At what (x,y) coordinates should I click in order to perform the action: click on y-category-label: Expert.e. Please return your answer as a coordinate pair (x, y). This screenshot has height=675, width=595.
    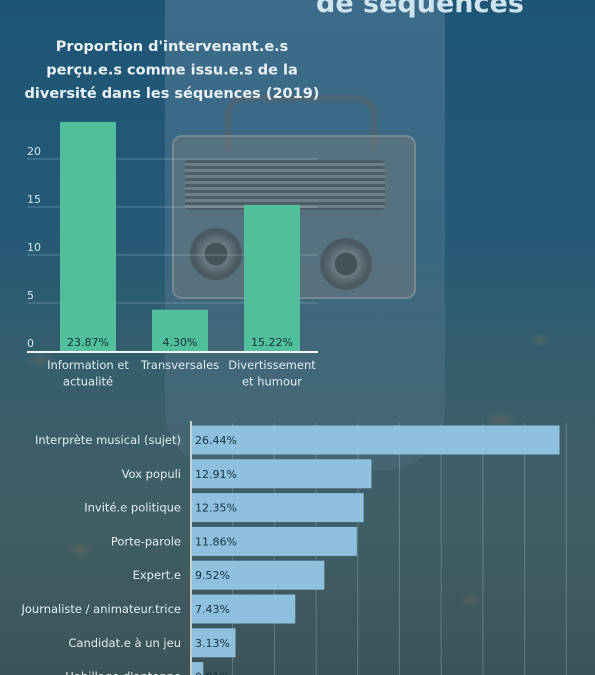
    Looking at the image, I should click on (157, 575).